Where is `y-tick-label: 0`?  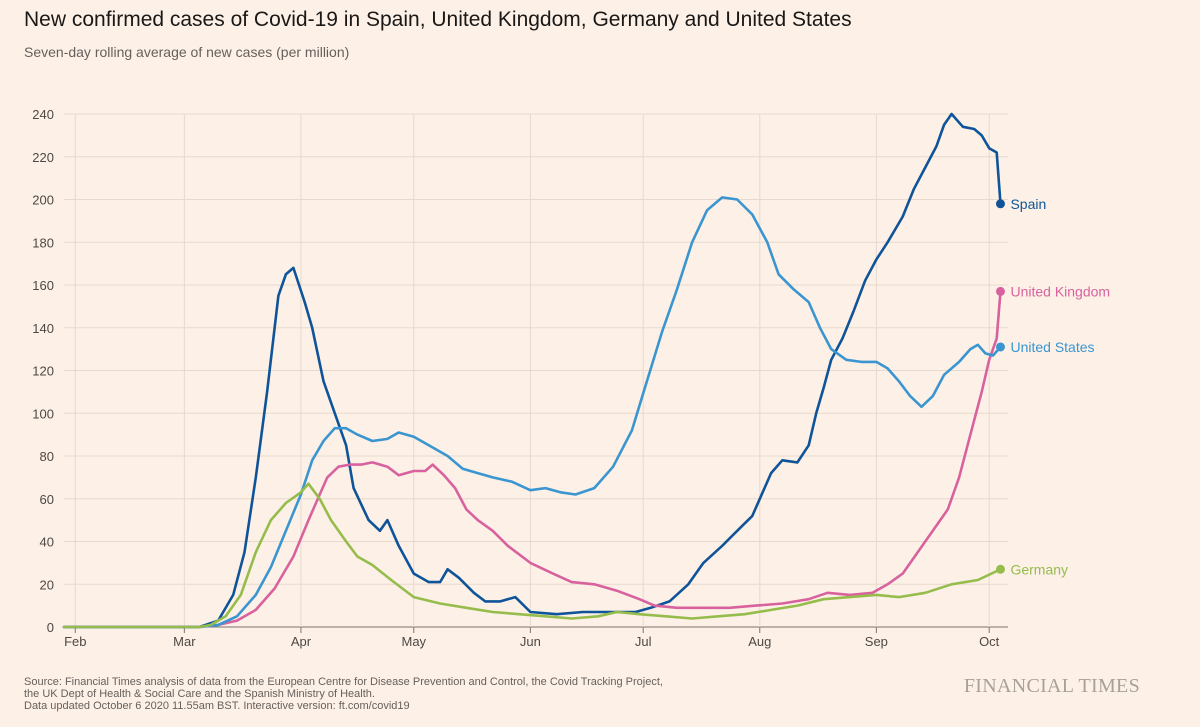 y-tick-label: 0 is located at coordinates (50, 627).